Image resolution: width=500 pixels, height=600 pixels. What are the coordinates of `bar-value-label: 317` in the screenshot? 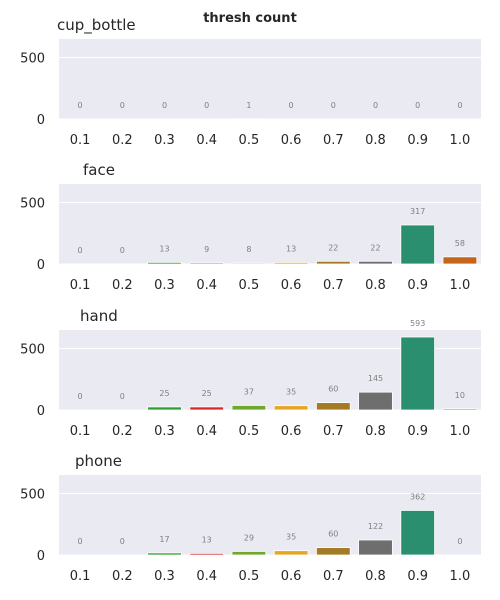 It's located at (417, 211).